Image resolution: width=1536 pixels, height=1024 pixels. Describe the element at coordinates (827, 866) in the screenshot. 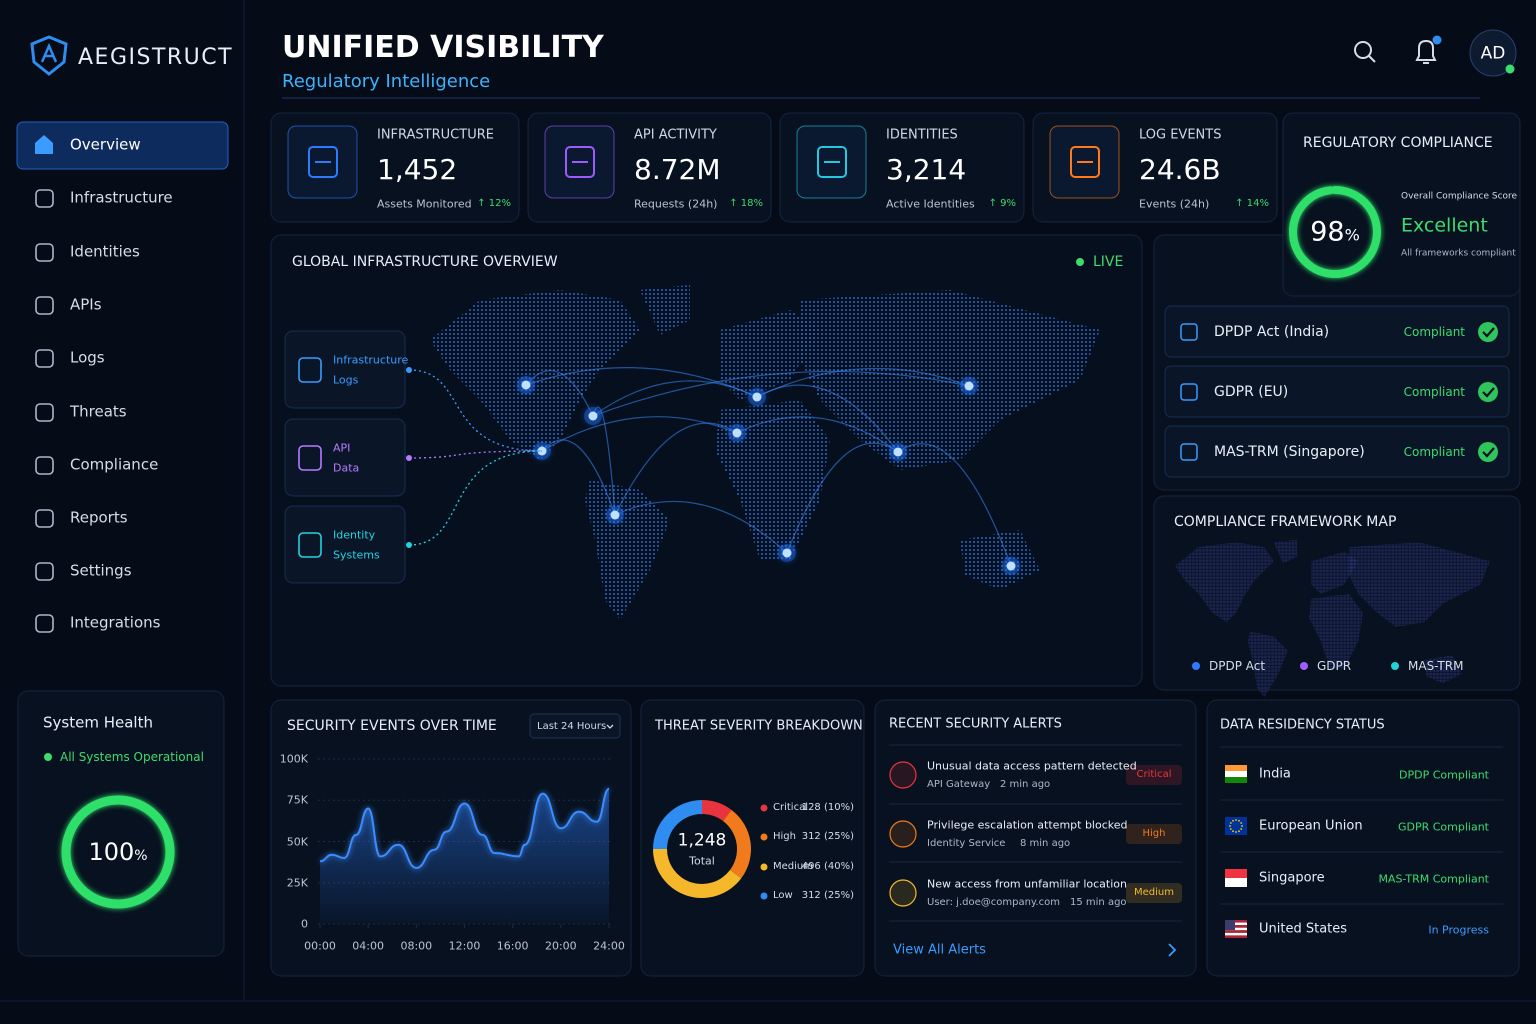

I see `value-label: 496 (40%)` at that location.